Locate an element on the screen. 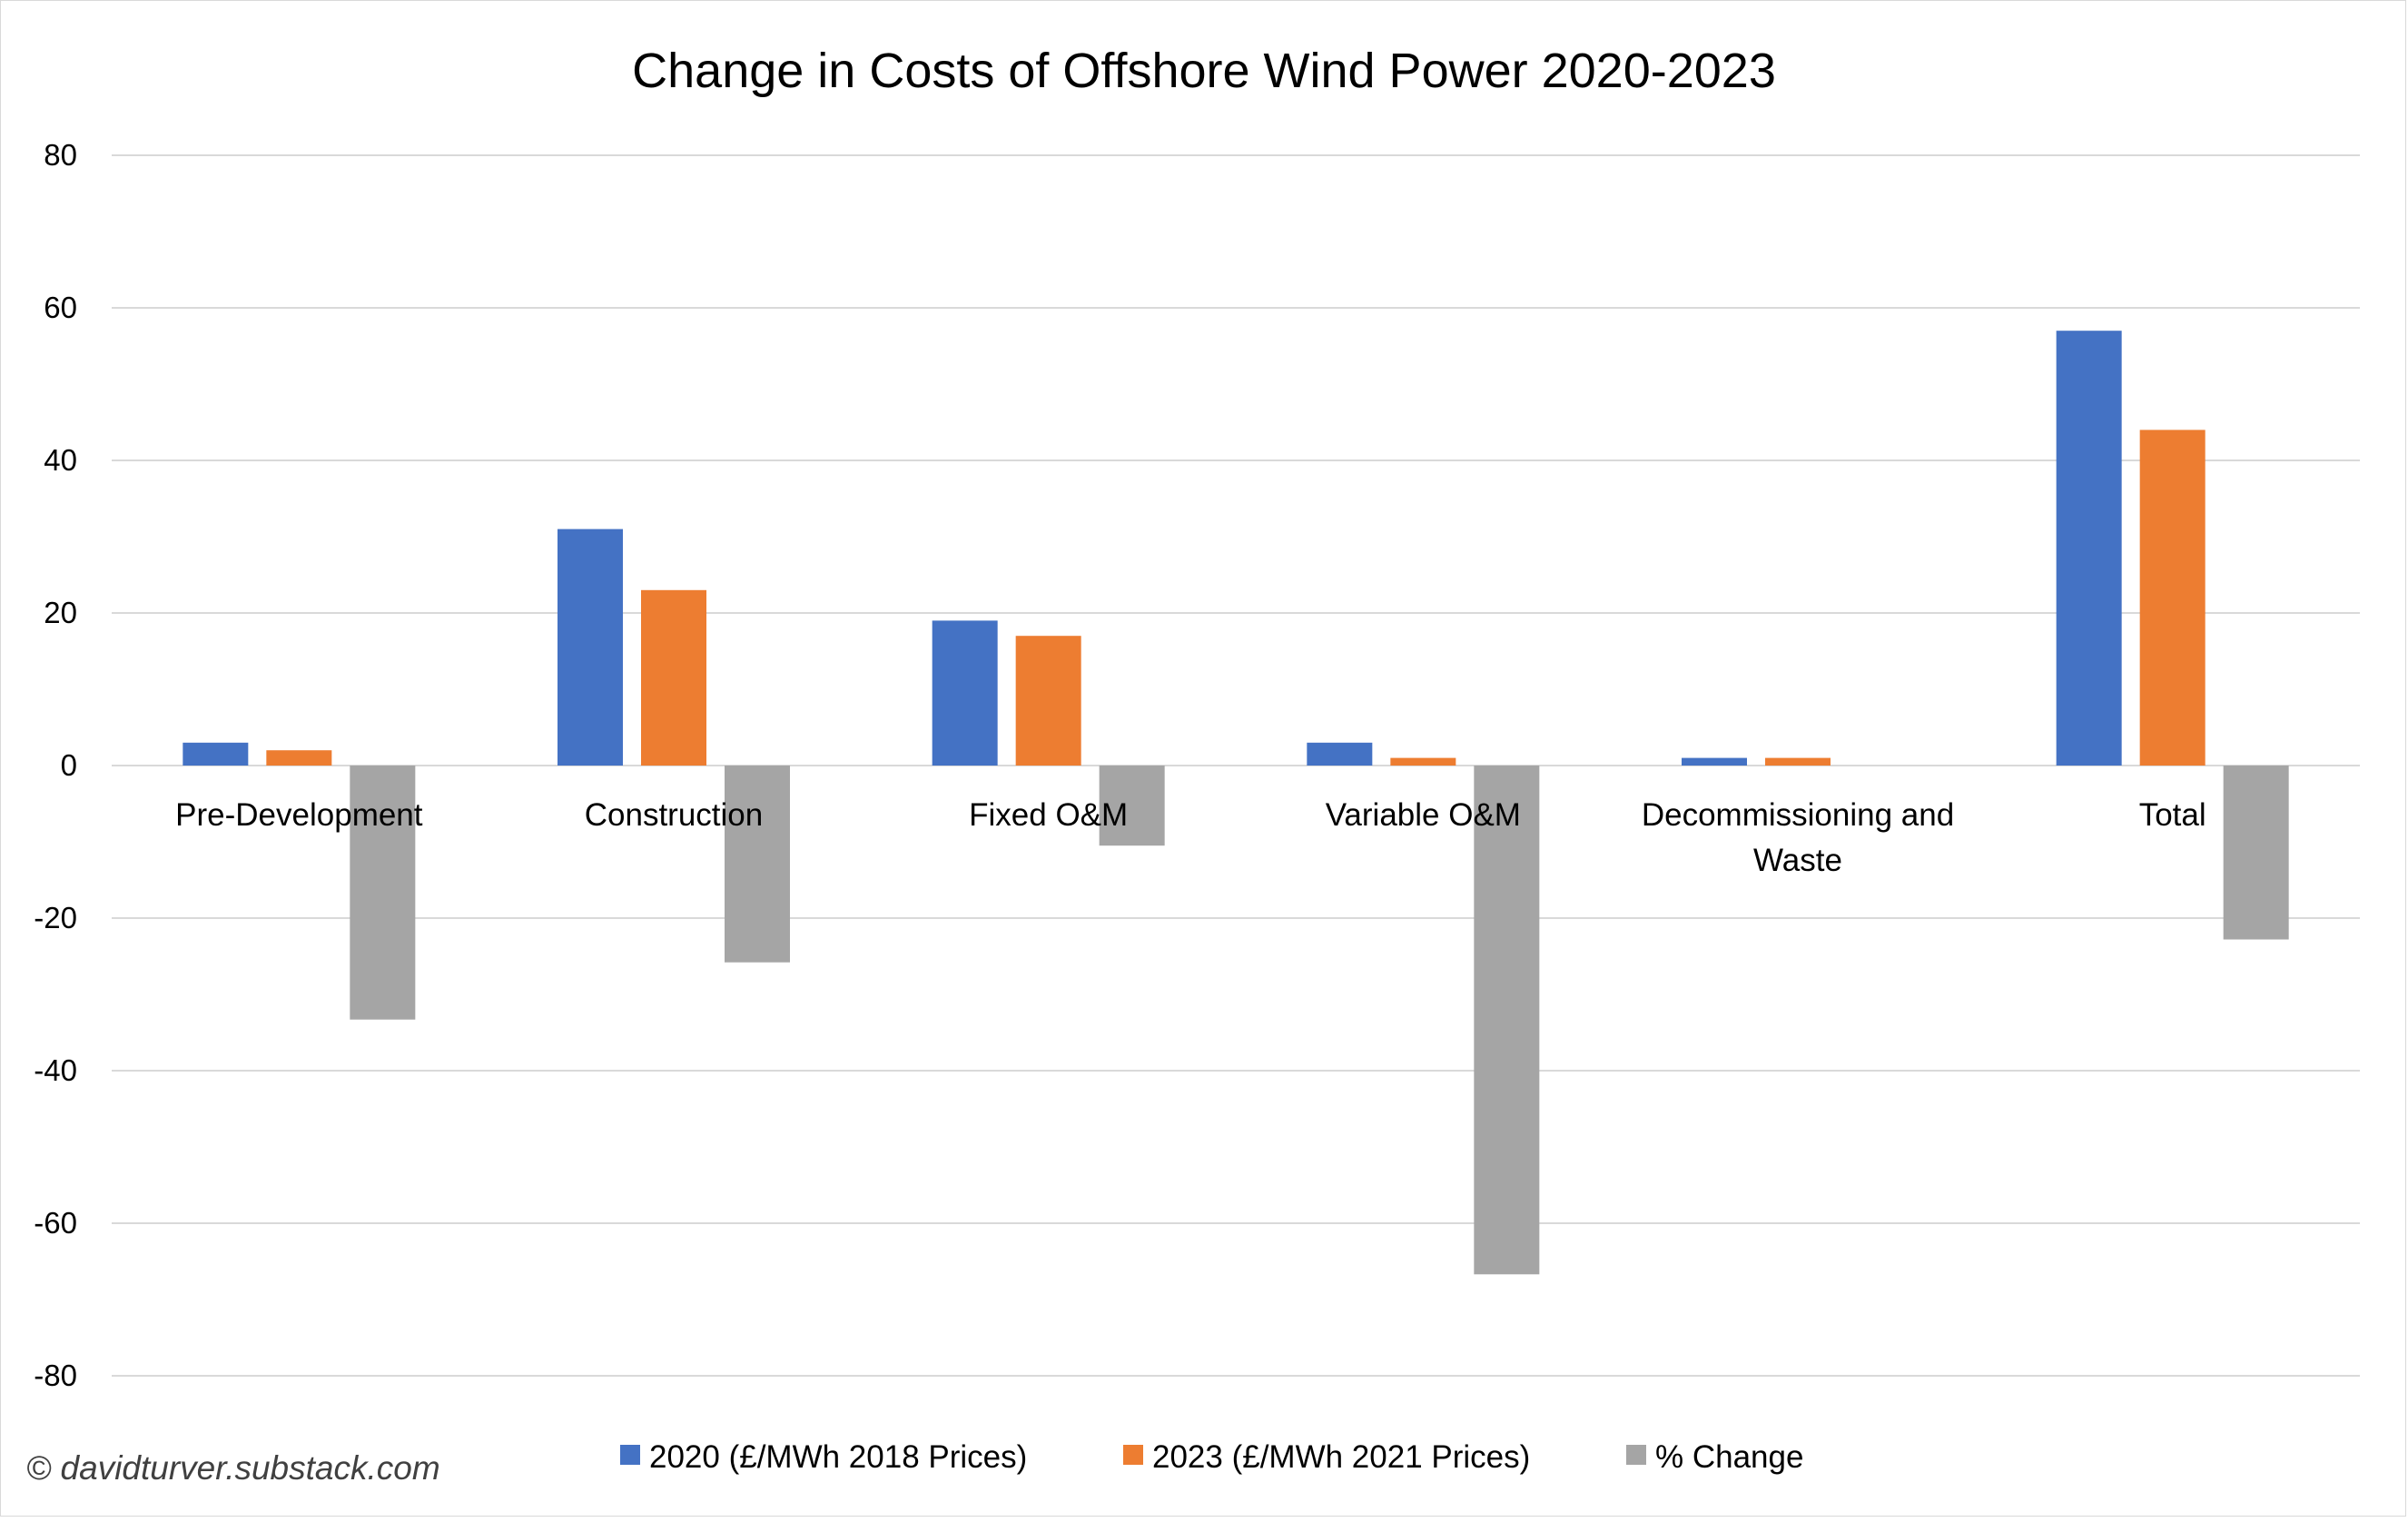 The height and width of the screenshot is (1522, 2408). copyright-text: © davidturver.substack.com is located at coordinates (233, 1468).